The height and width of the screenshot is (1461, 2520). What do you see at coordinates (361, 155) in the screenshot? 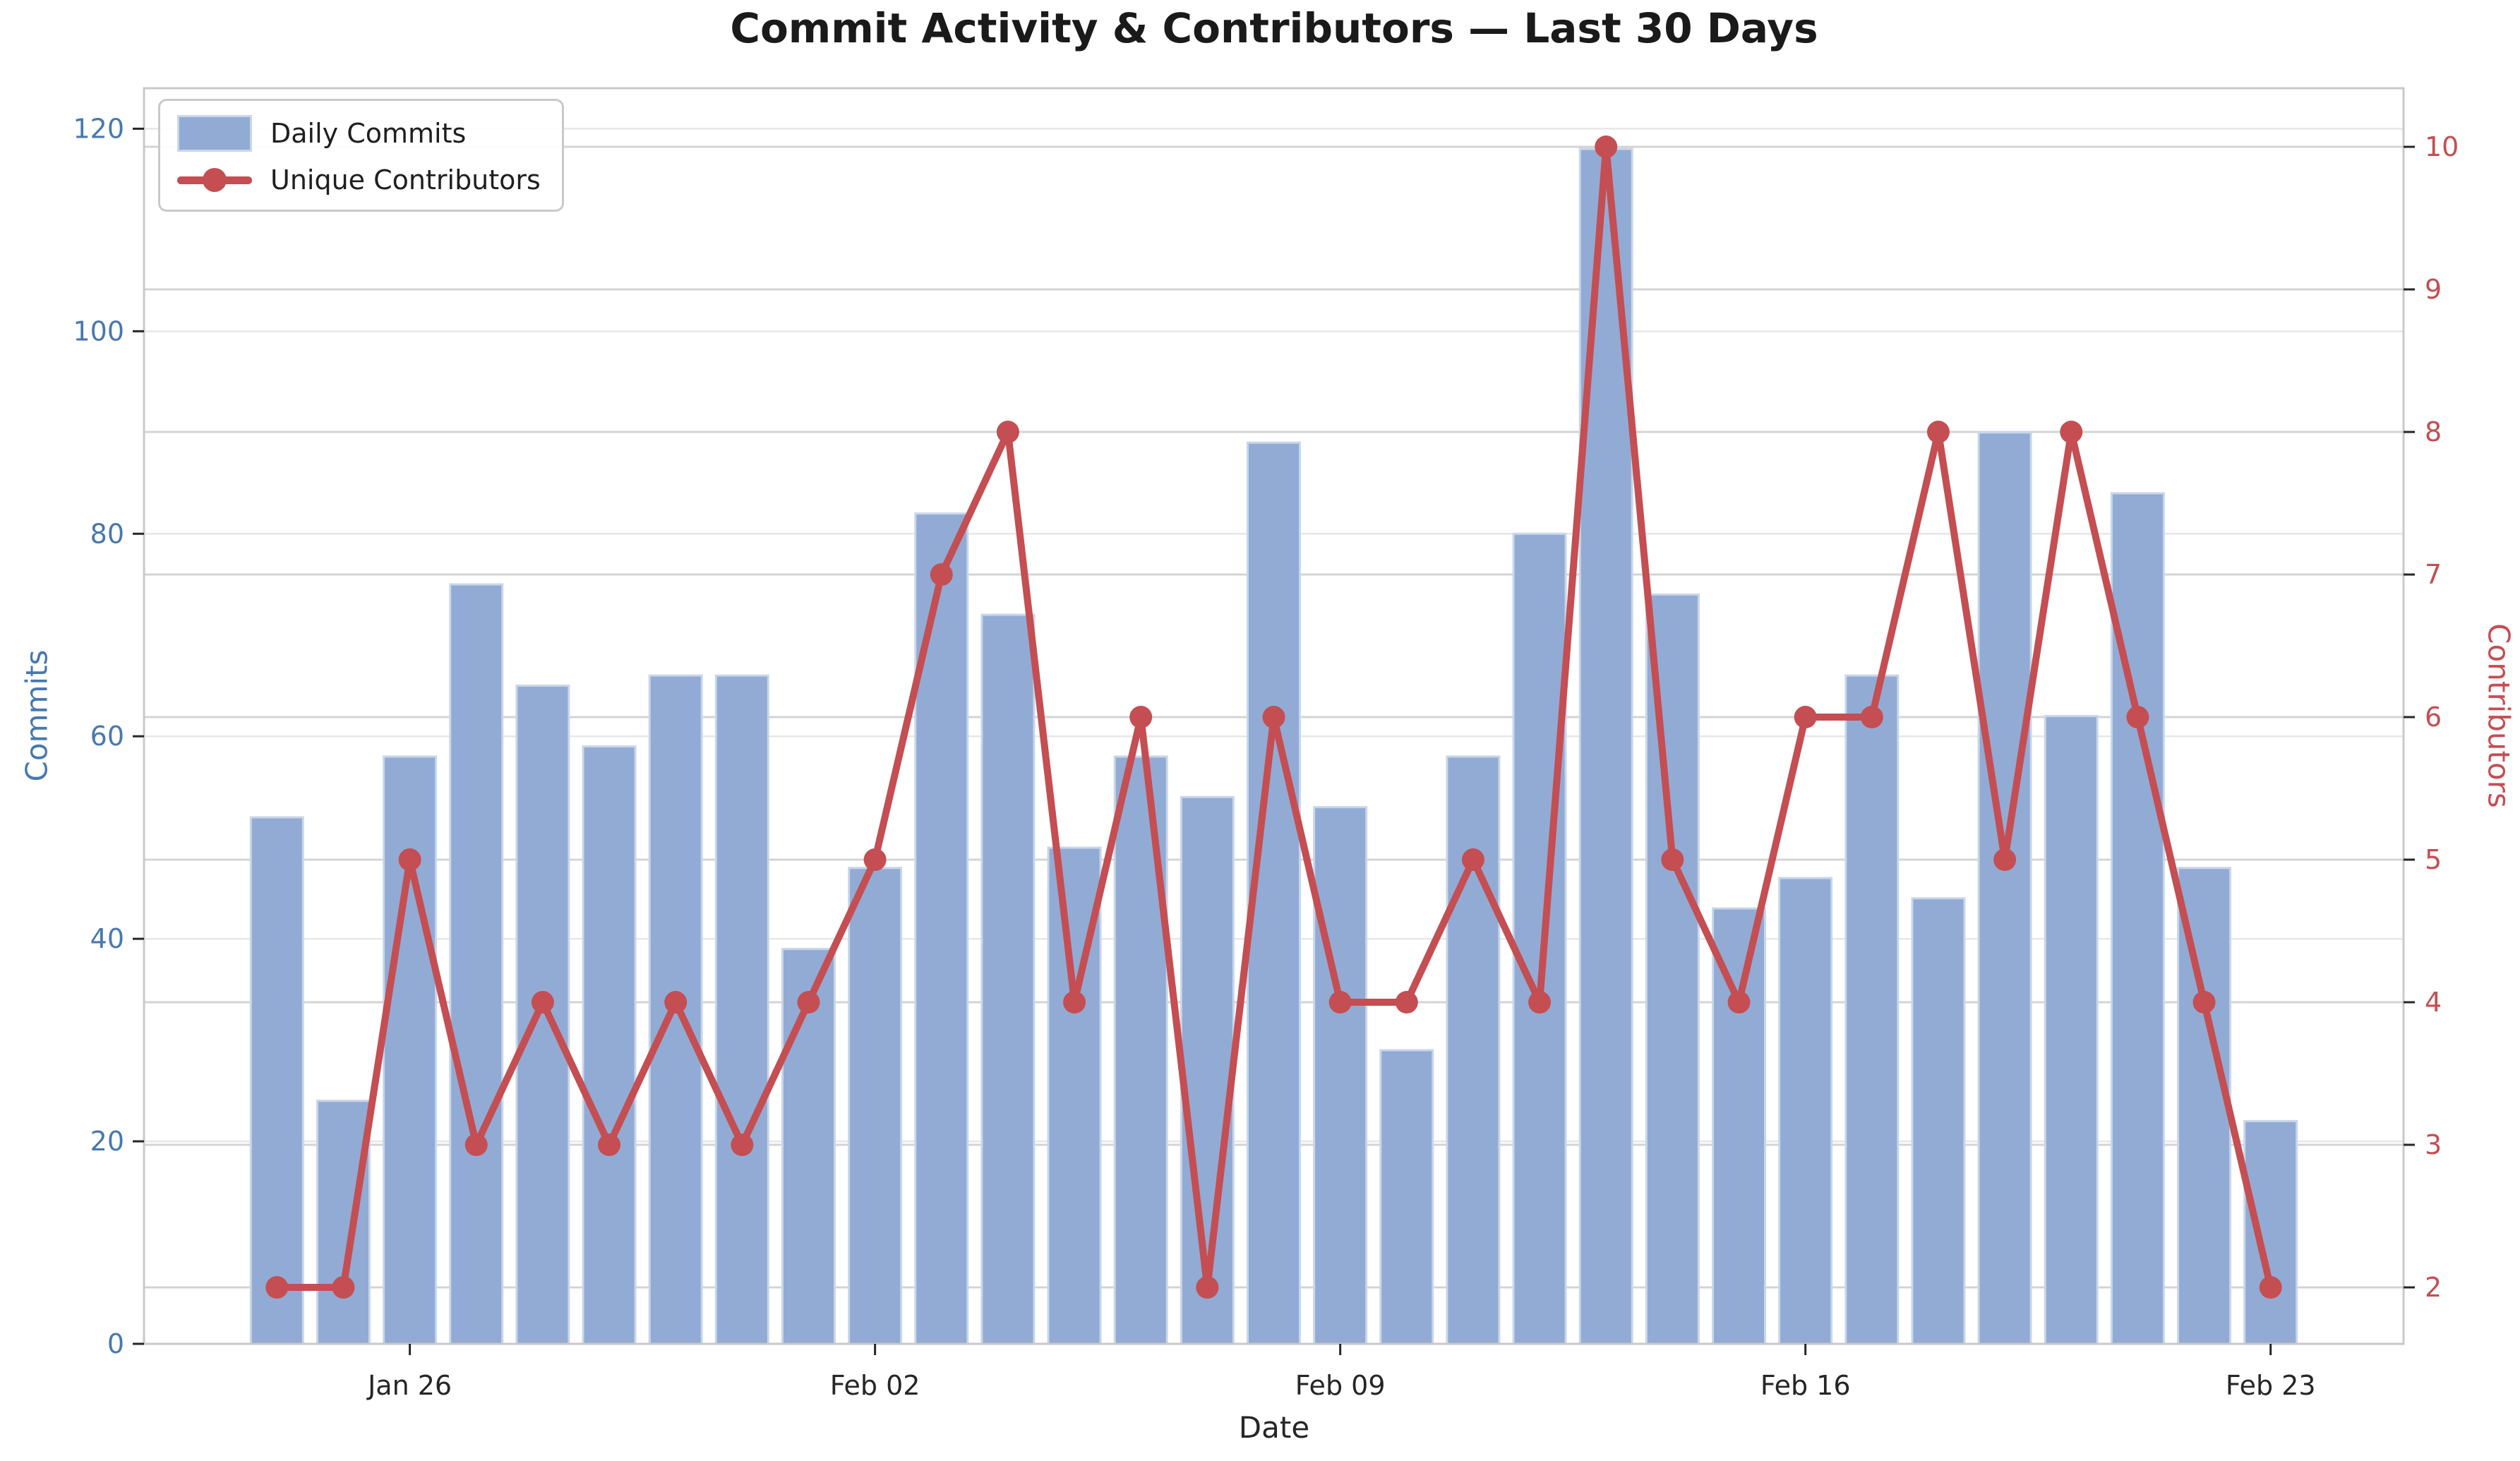
I see `legend: Daily Commits Unique Contributors` at bounding box center [361, 155].